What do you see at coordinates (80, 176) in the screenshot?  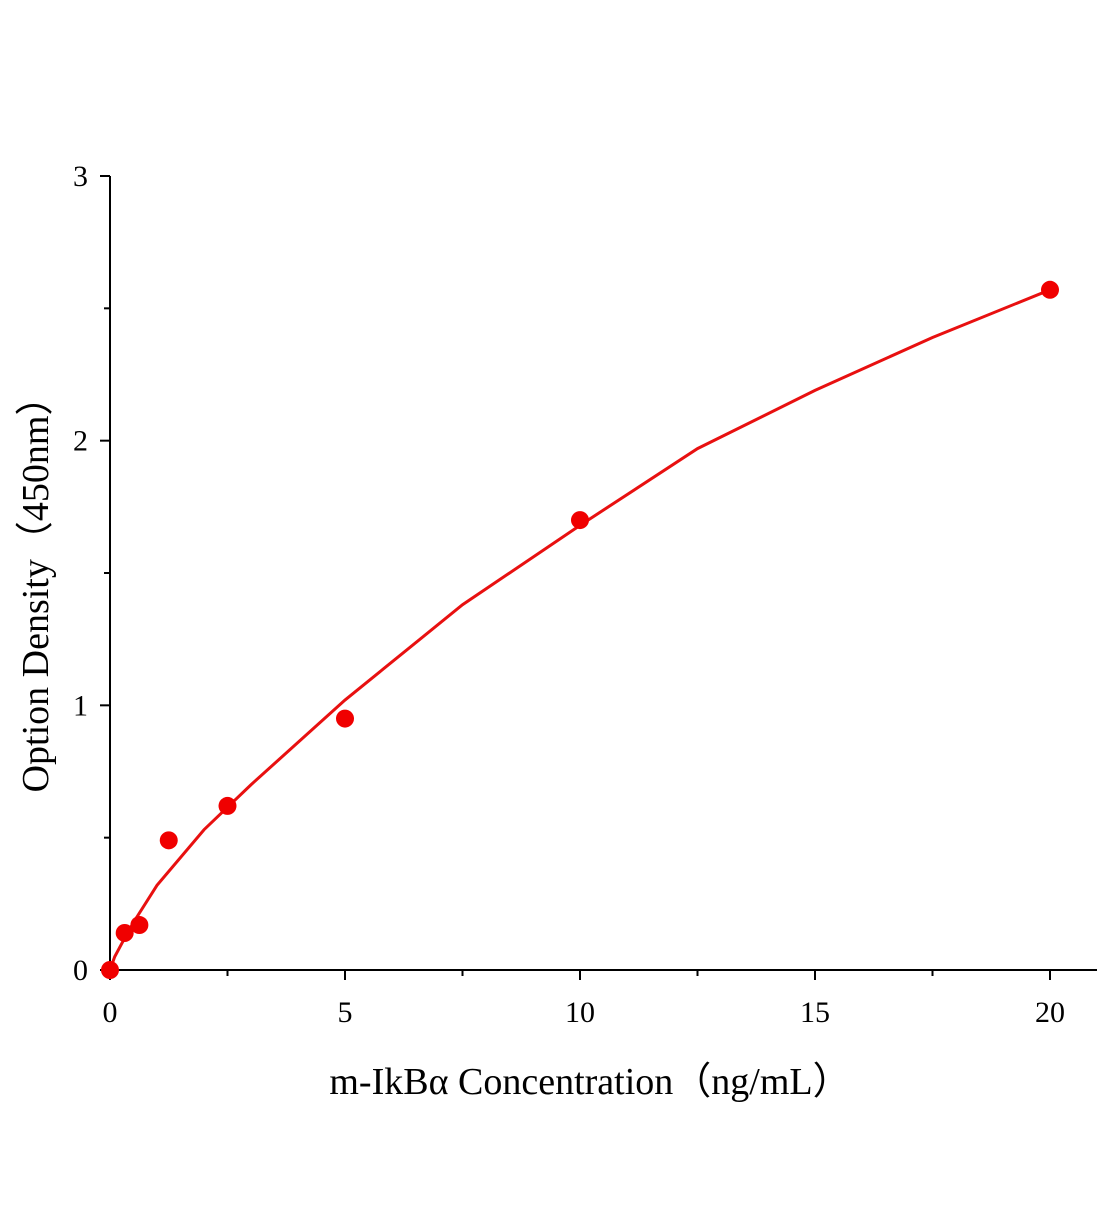 I see `y-tick-label: 3` at bounding box center [80, 176].